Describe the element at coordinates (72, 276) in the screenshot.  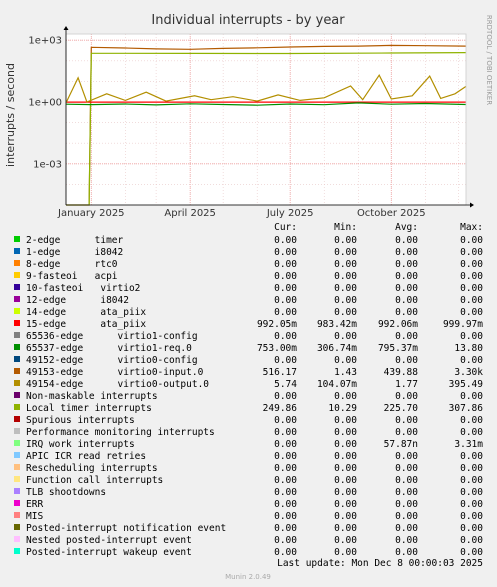
I see `legend-label: 9-fasteoi acpi` at that location.